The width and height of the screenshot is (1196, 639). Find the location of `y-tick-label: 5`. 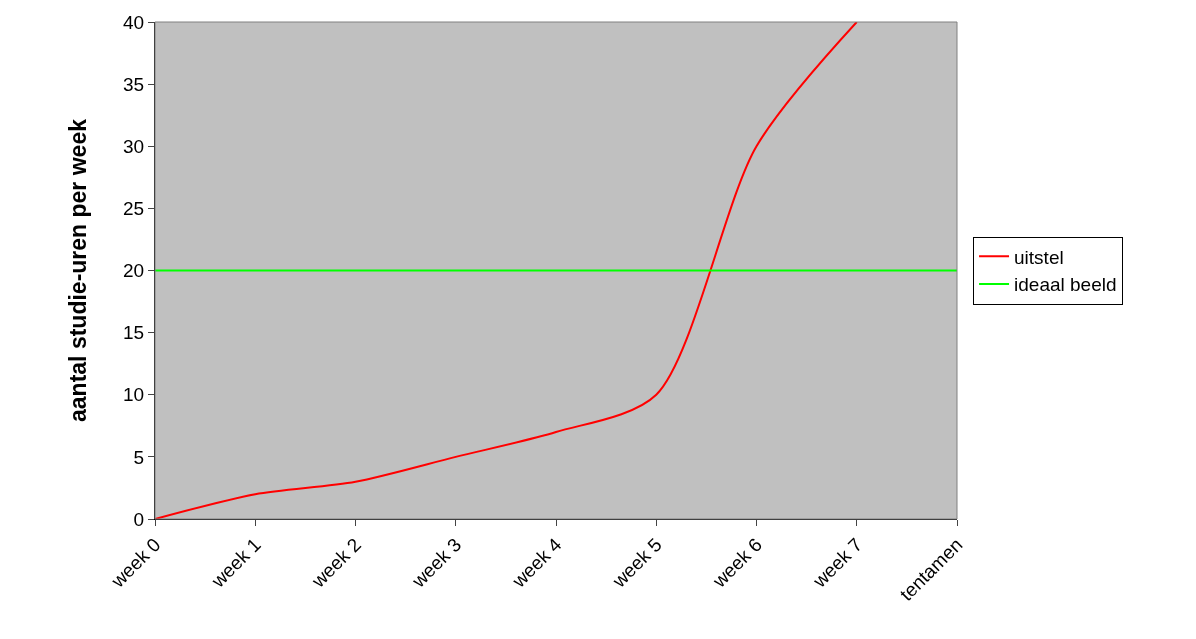

y-tick-label: 5 is located at coordinates (139, 457).